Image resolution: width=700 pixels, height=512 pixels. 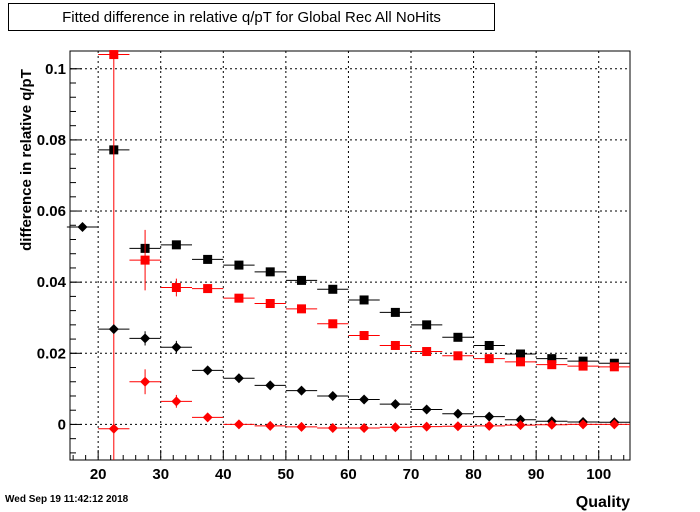 I want to click on x-tick-label: 100, so click(x=598, y=474).